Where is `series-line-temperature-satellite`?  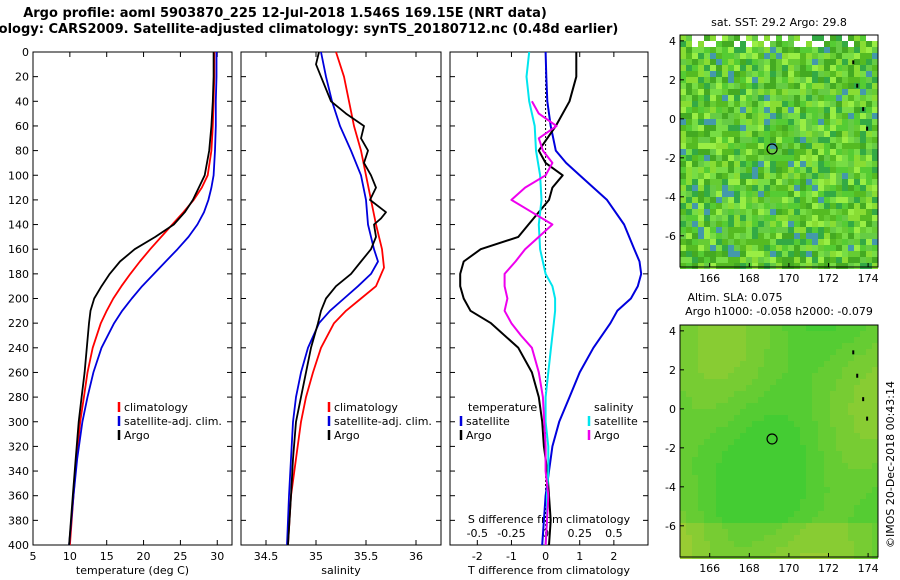
series-line-temperature-satellite is located at coordinates (592, 298).